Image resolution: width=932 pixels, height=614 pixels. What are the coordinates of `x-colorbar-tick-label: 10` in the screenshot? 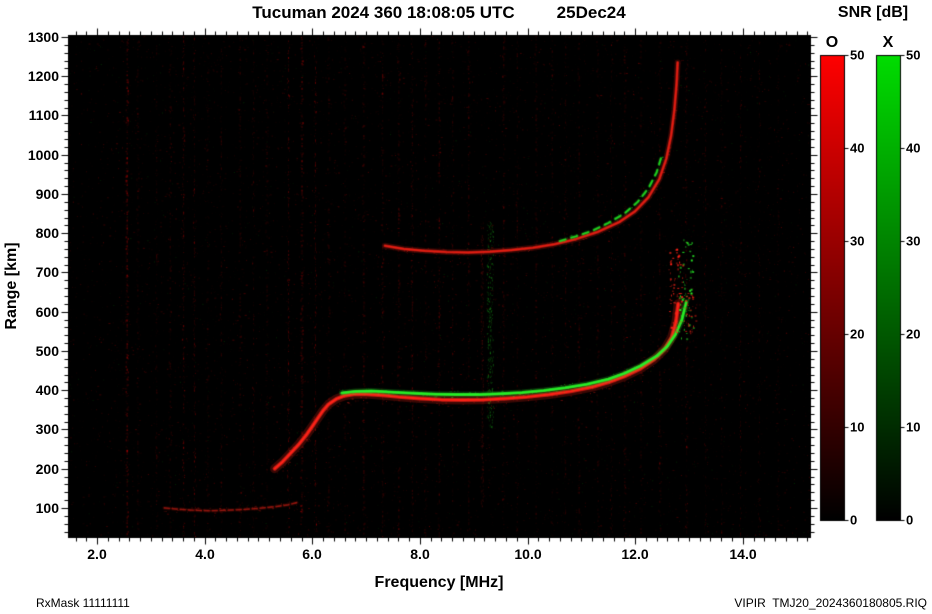 It's located at (913, 427).